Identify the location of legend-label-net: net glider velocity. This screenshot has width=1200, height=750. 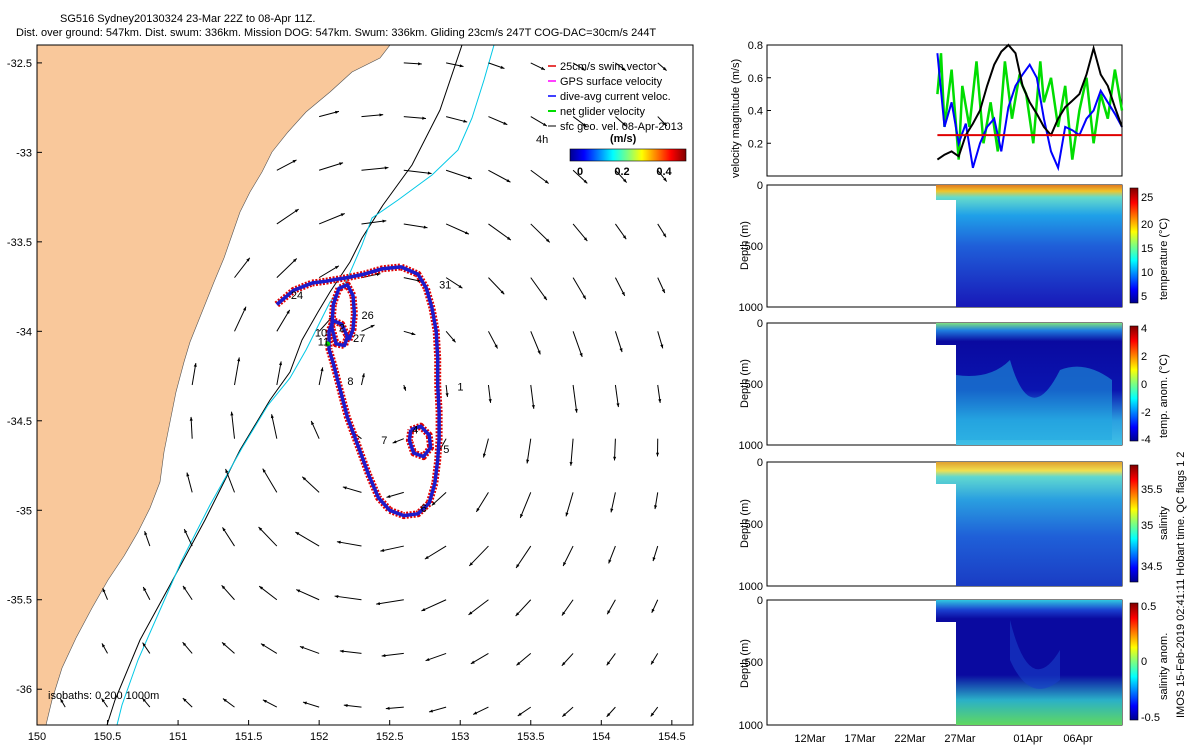
(602, 112).